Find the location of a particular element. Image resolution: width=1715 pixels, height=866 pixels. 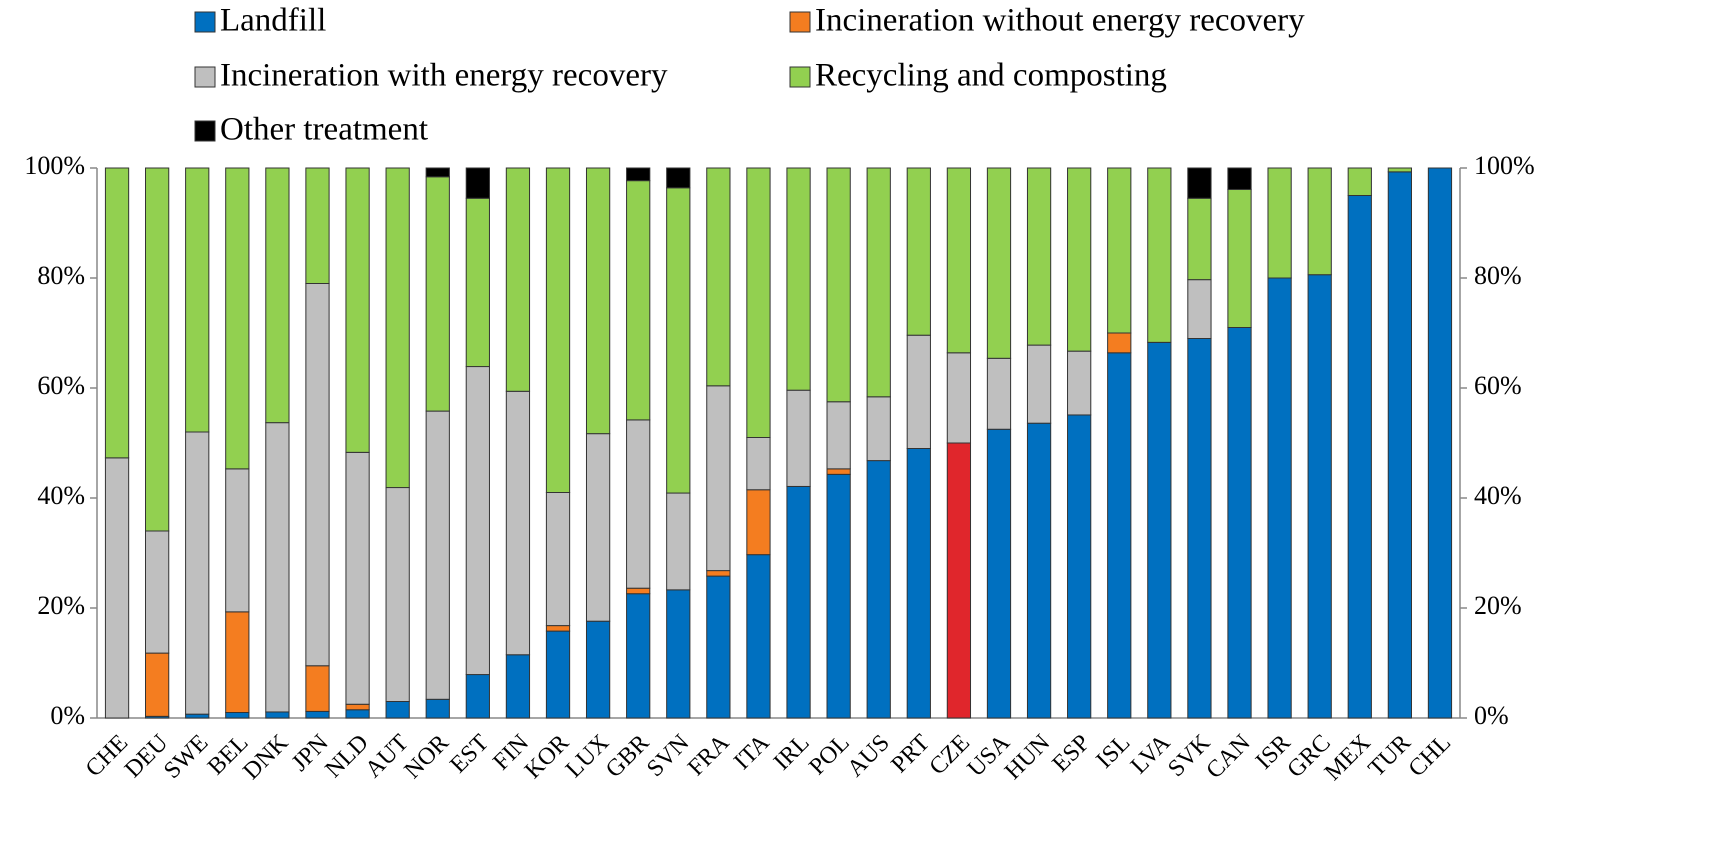

x-tick-label: ISL is located at coordinates (1114, 752).